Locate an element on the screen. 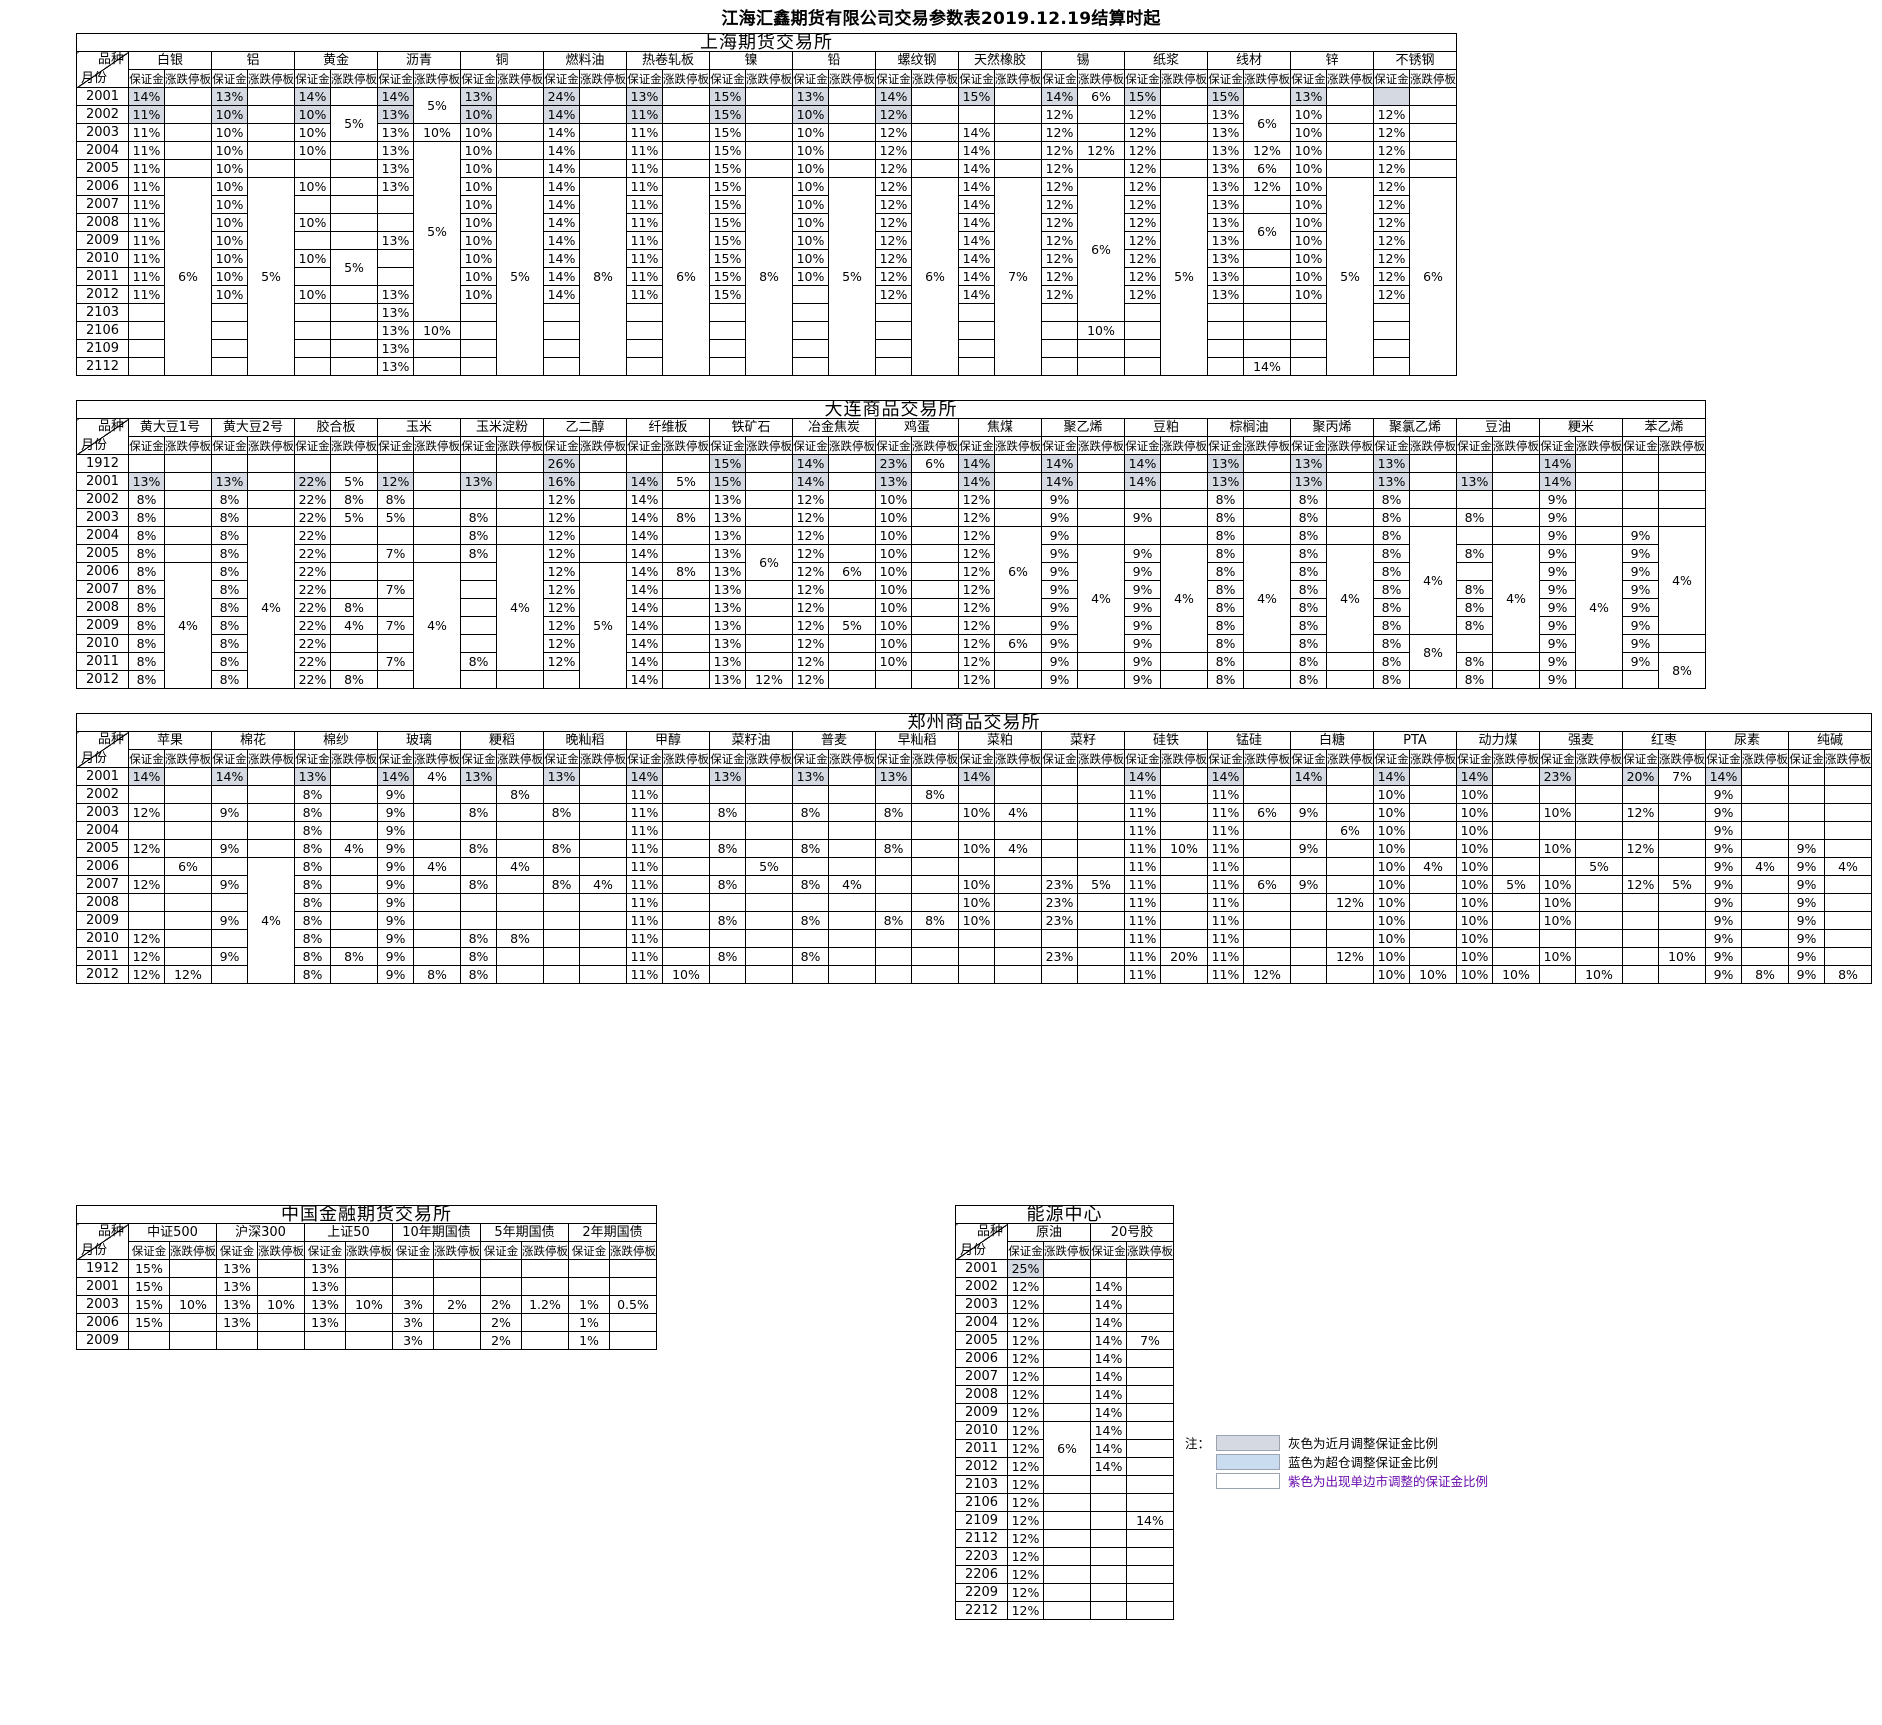  margin-cell: 7% is located at coordinates (395, 661).